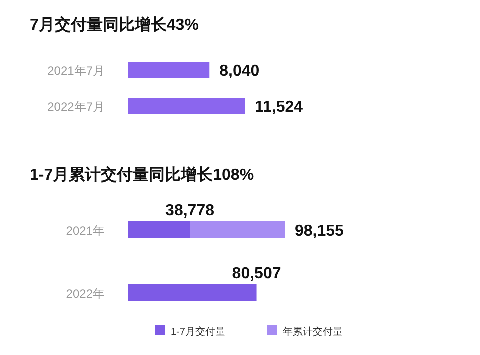 This screenshot has width=480, height=355. Describe the element at coordinates (85, 294) in the screenshot. I see `y-tick-label: 2022年` at that location.